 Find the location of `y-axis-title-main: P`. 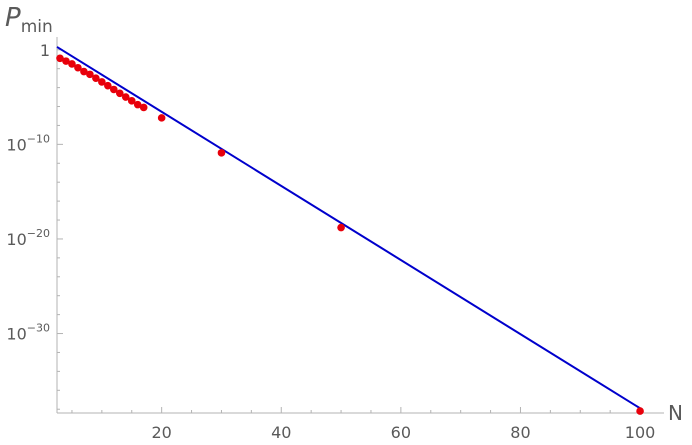

y-axis-title-main: P is located at coordinates (13, 18).